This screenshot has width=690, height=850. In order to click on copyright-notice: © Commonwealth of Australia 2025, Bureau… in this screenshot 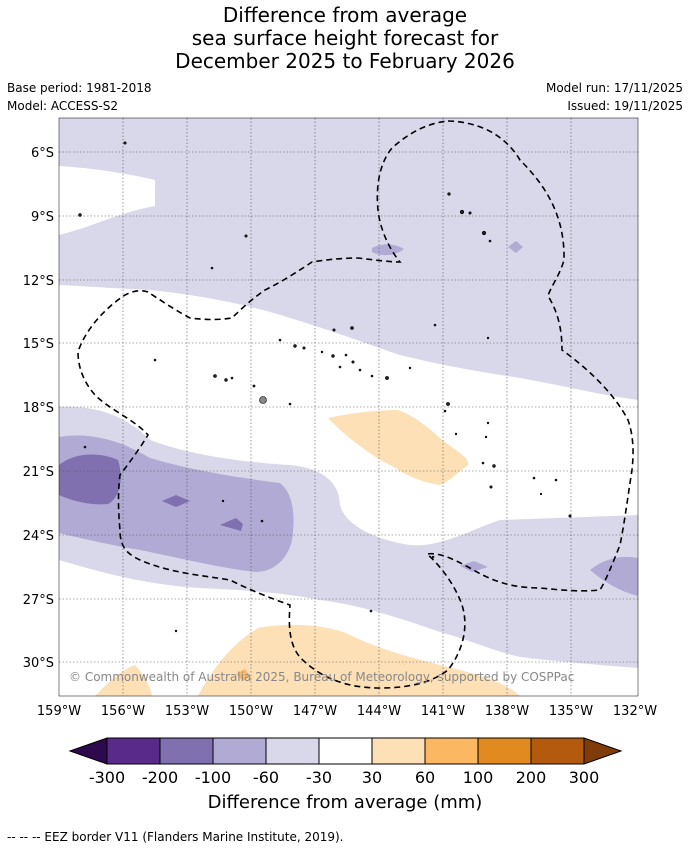, I will do `click(321, 677)`.